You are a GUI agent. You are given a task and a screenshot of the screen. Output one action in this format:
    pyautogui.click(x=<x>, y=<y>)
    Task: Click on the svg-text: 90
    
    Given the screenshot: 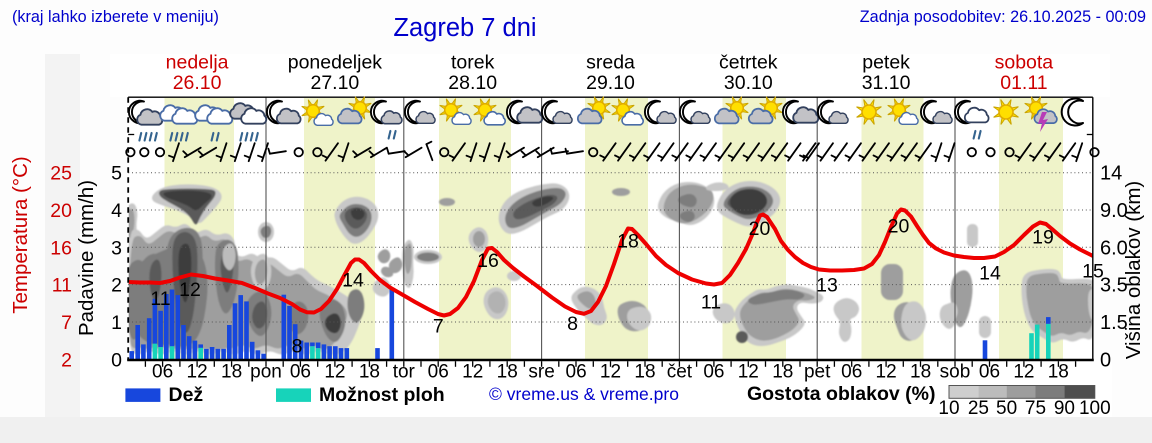 What is the action you would take?
    pyautogui.click(x=1064, y=408)
    